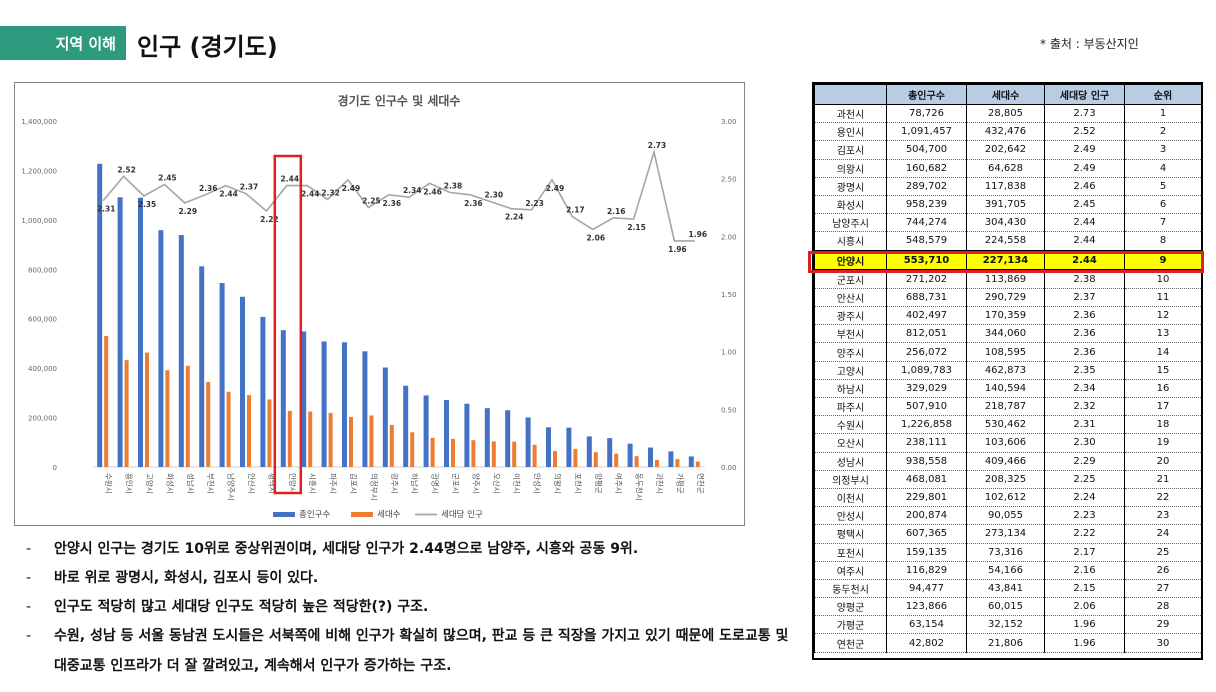 The height and width of the screenshot is (692, 1216). I want to click on table-cell-city: 시흥시, so click(850, 241).